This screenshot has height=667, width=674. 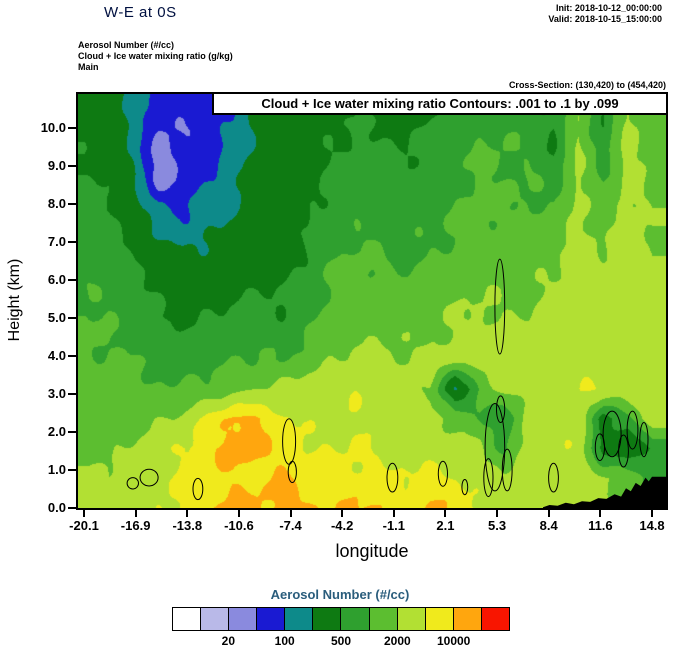 What do you see at coordinates (290, 525) in the screenshot?
I see `x-tick-label: -7.4` at bounding box center [290, 525].